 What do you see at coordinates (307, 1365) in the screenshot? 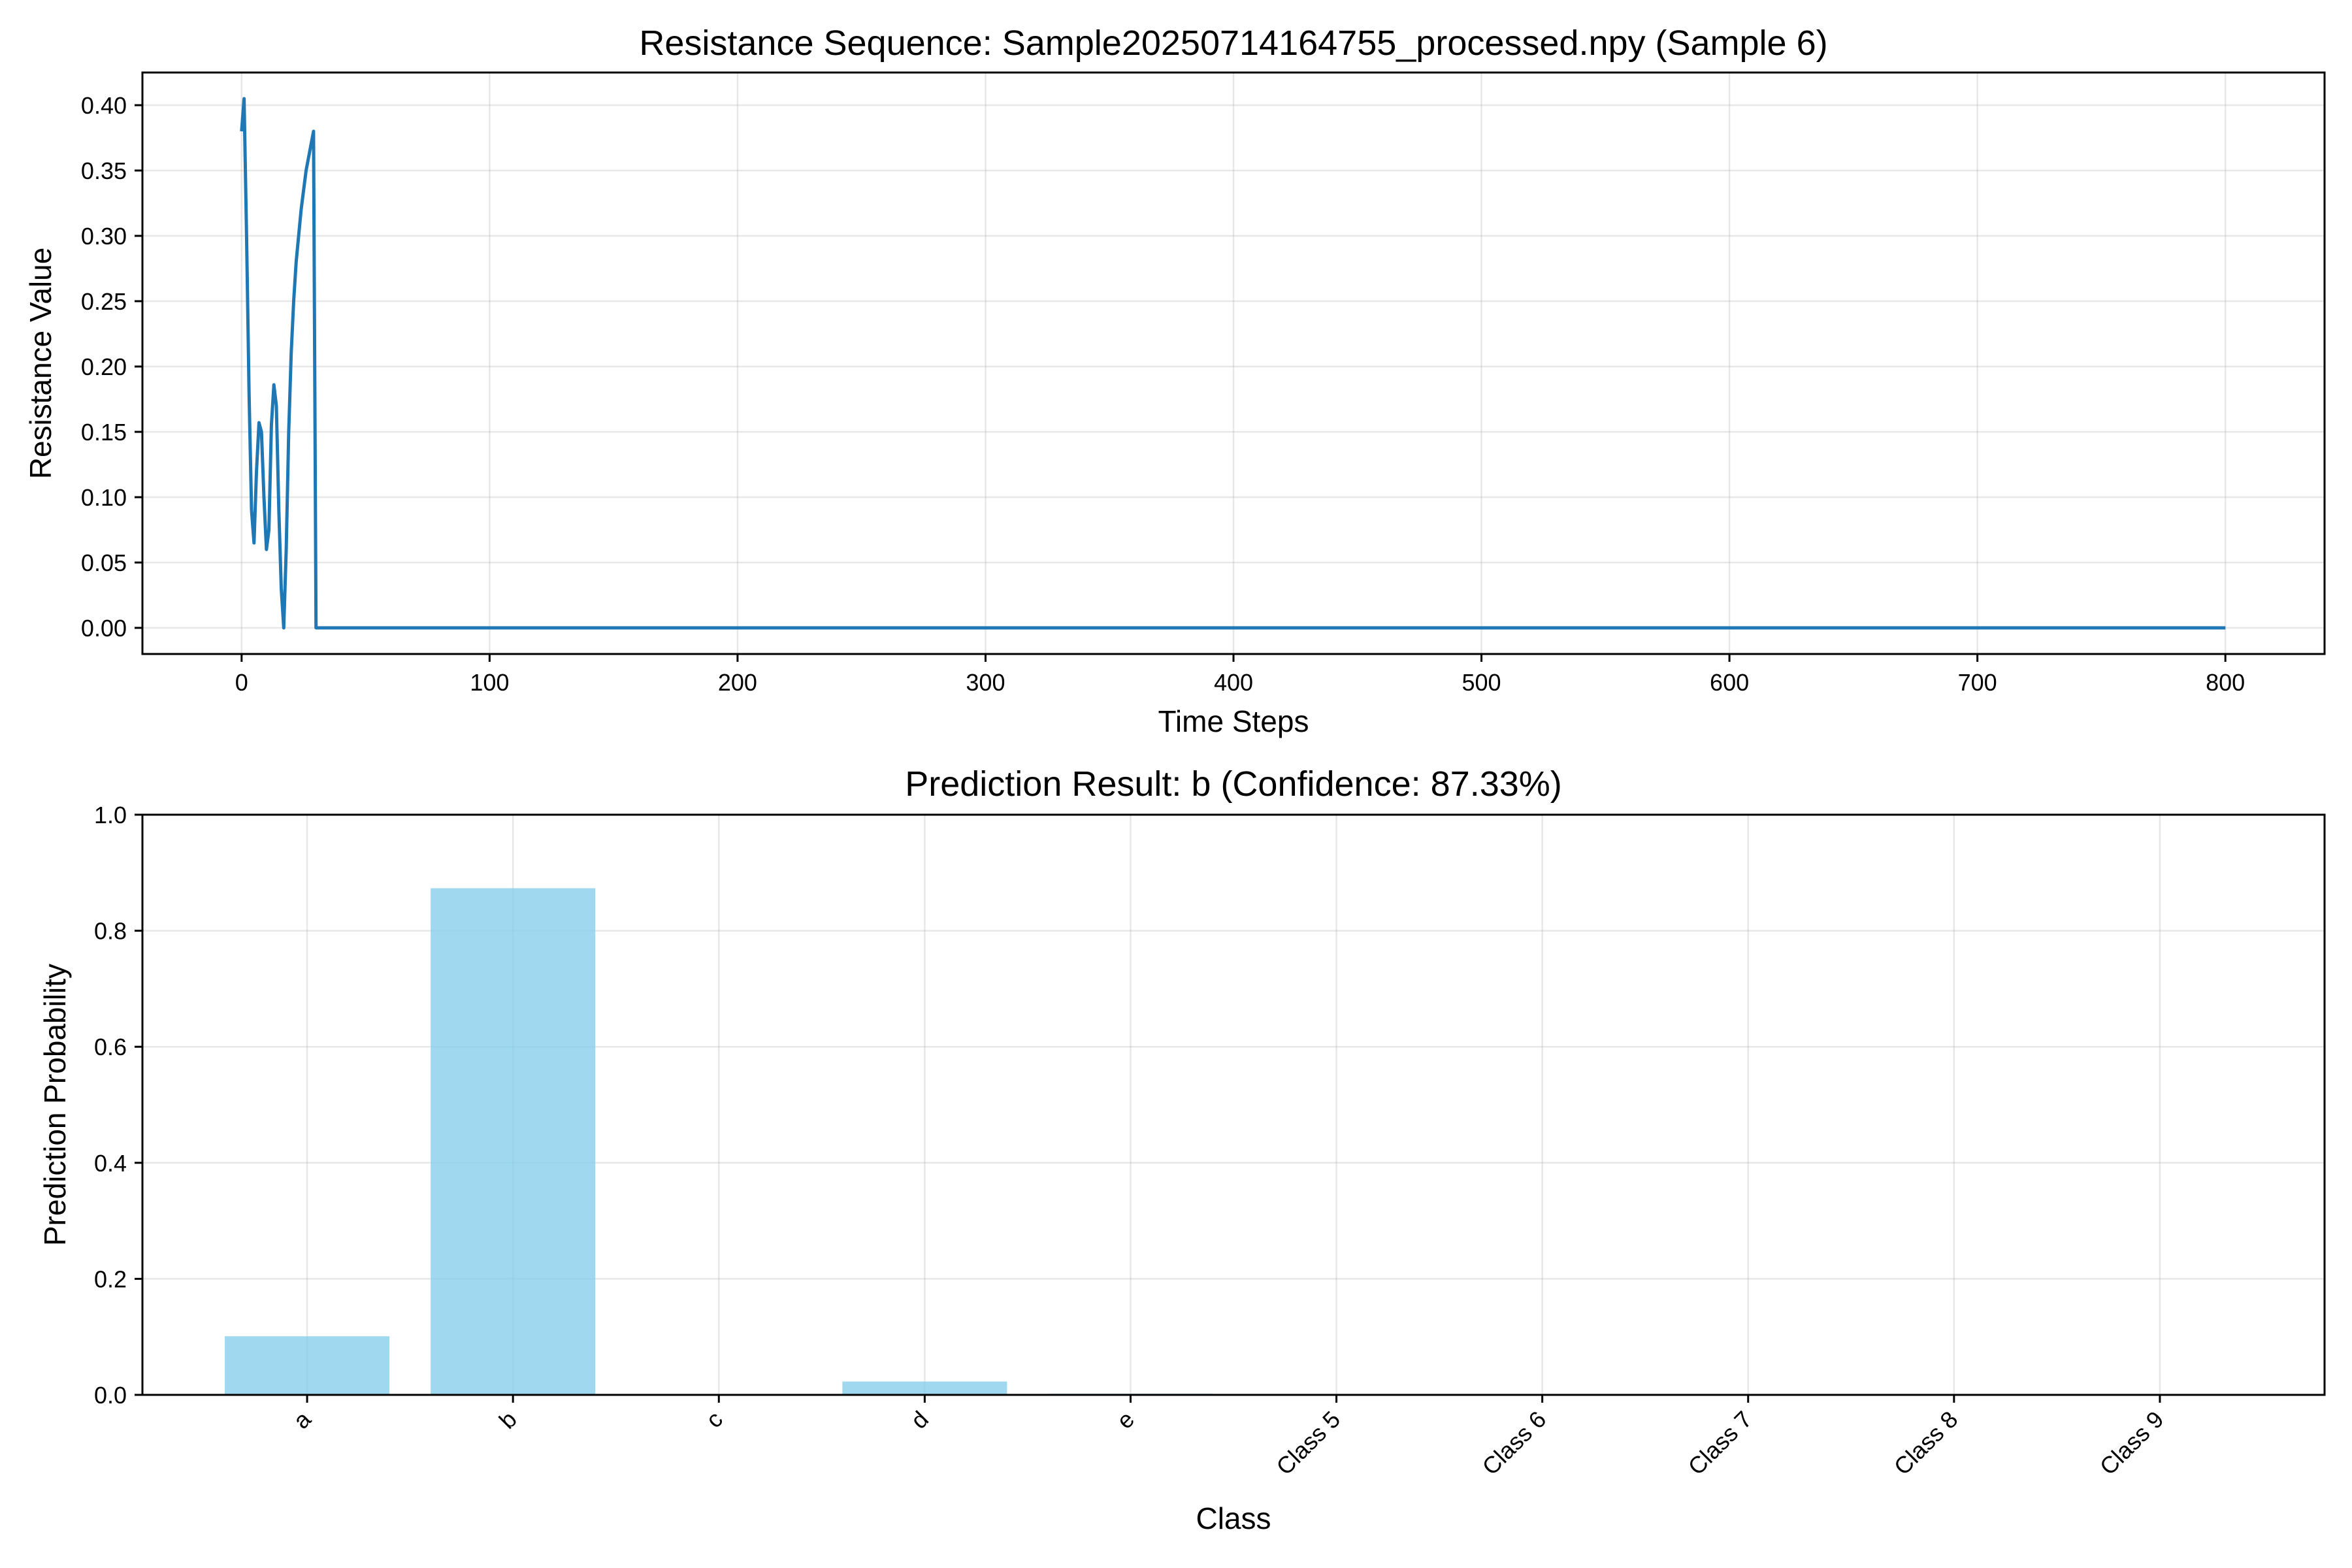
I see `bar-a` at bounding box center [307, 1365].